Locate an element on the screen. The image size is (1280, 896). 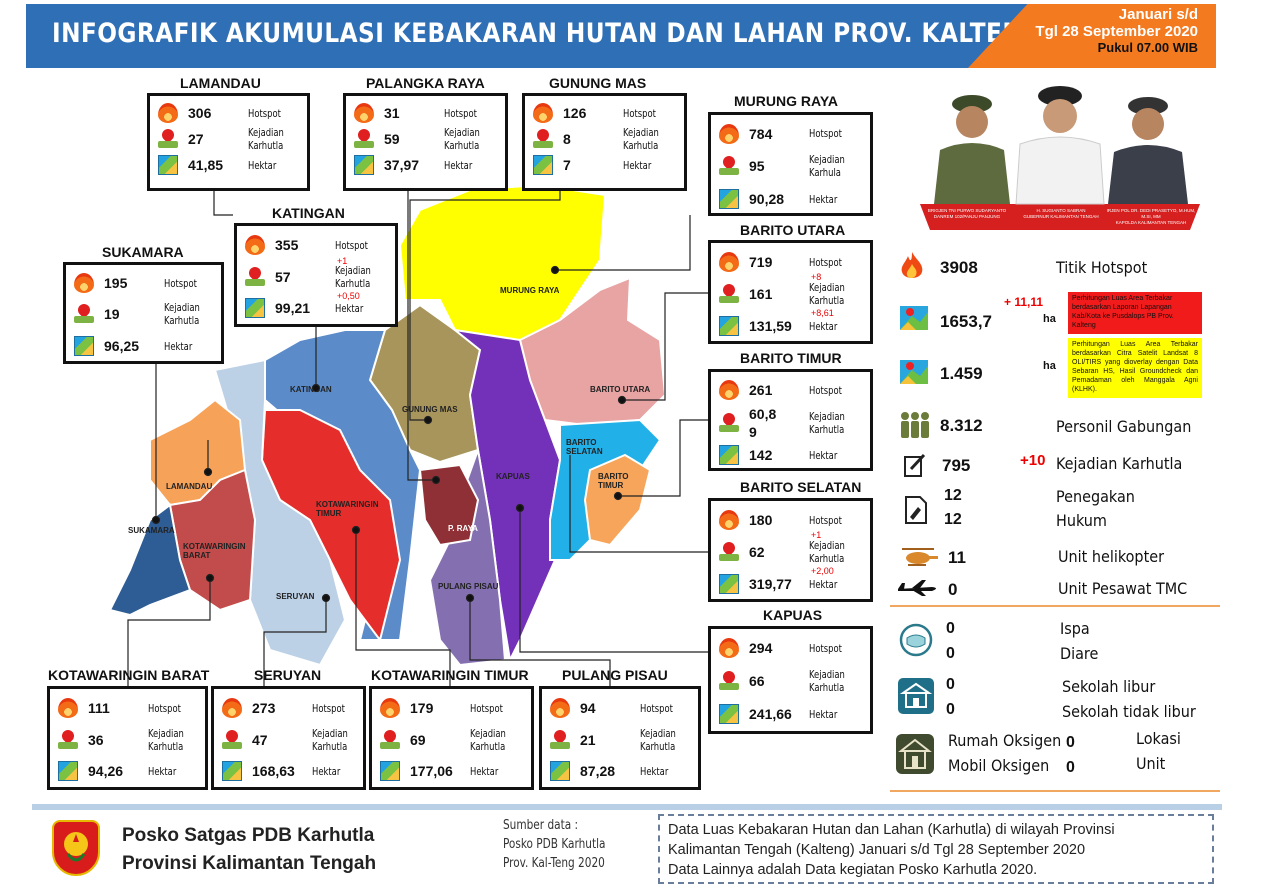
official-left-title: DANREM 102/PANJU PANJUNG is located at coordinates (967, 216).